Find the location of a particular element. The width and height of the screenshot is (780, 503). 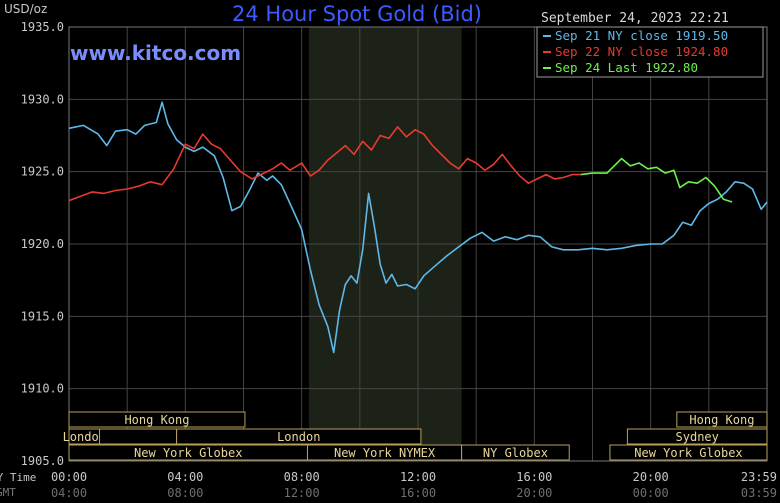

legend-box is located at coordinates (650, 52).